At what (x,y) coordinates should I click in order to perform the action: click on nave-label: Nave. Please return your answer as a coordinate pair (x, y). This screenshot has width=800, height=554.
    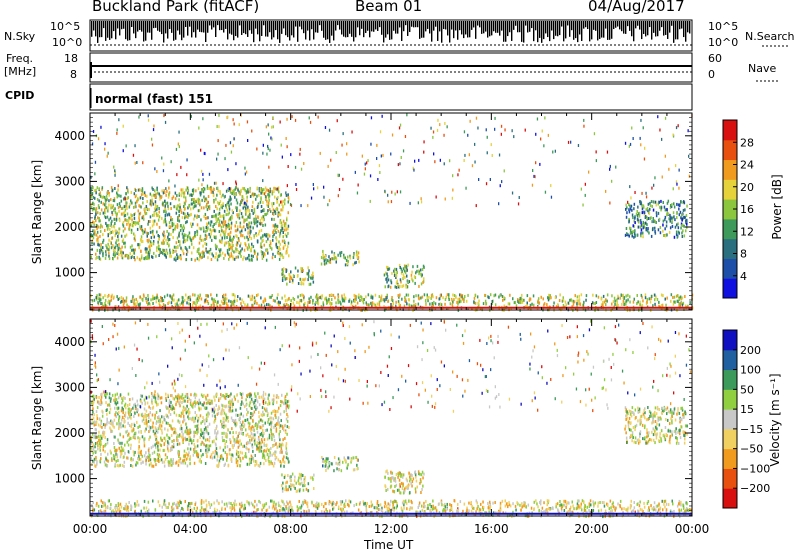
    Looking at the image, I should click on (762, 68).